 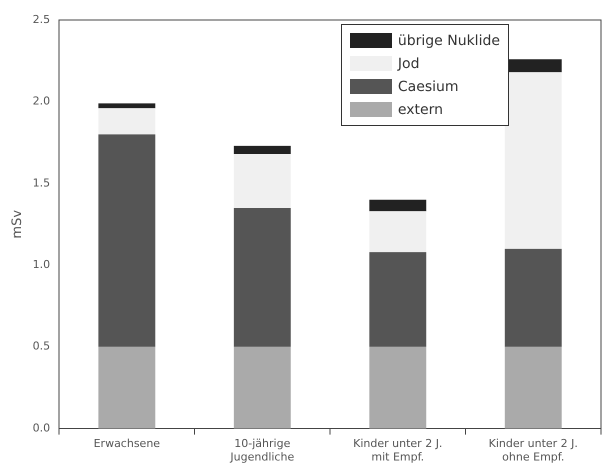 I want to click on legend-label: Caesium, so click(x=428, y=86).